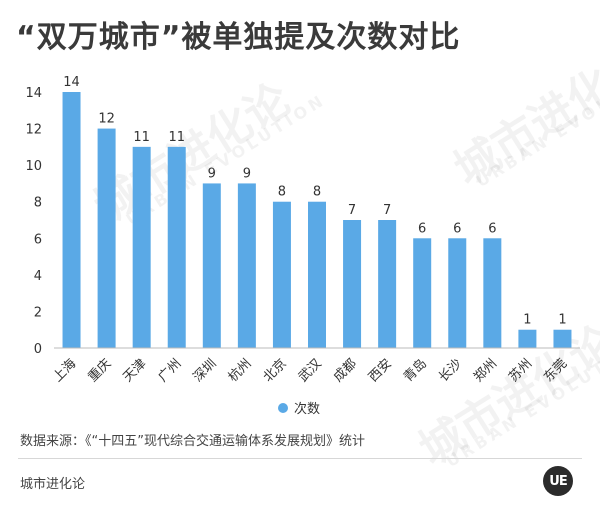 The image size is (600, 510). What do you see at coordinates (38, 203) in the screenshot?
I see `y-tick-label: 8` at bounding box center [38, 203].